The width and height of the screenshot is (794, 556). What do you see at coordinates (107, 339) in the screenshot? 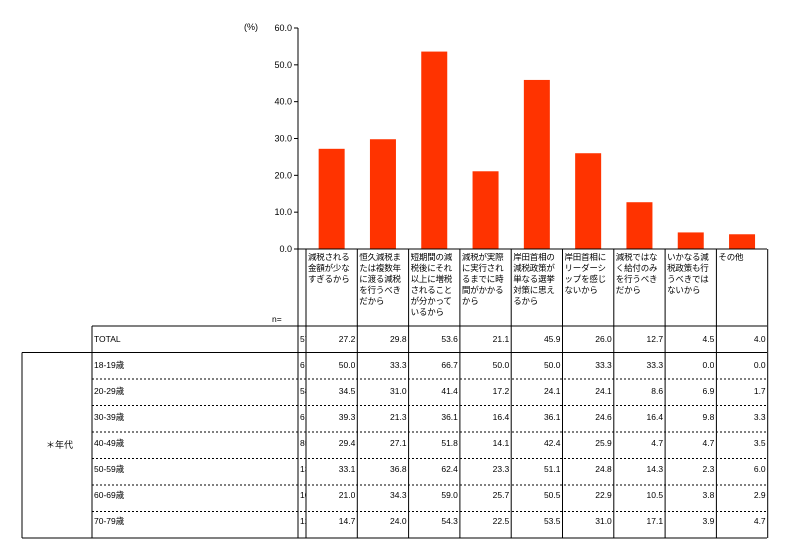
I see `row-label: TOTAL` at bounding box center [107, 339].